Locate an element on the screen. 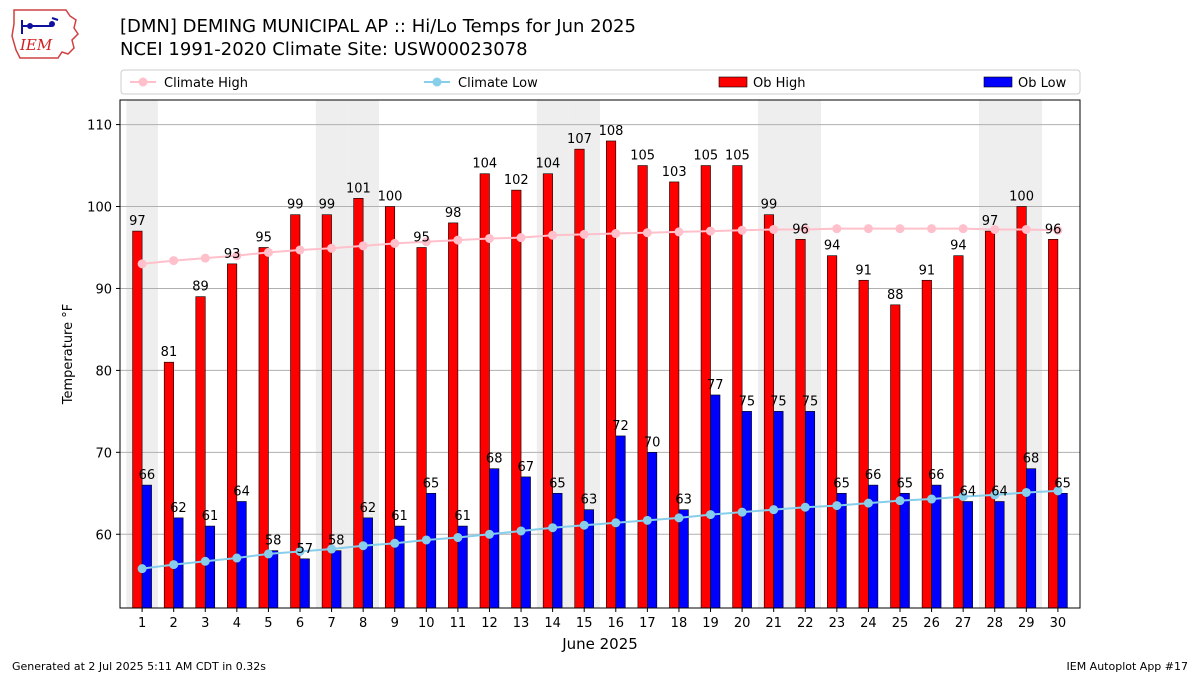  ob-high-label: 104 is located at coordinates (484, 164).